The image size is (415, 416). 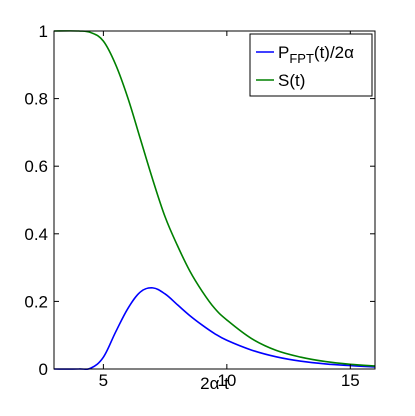 I want to click on y-tick-label: 0.8, so click(x=36, y=99).